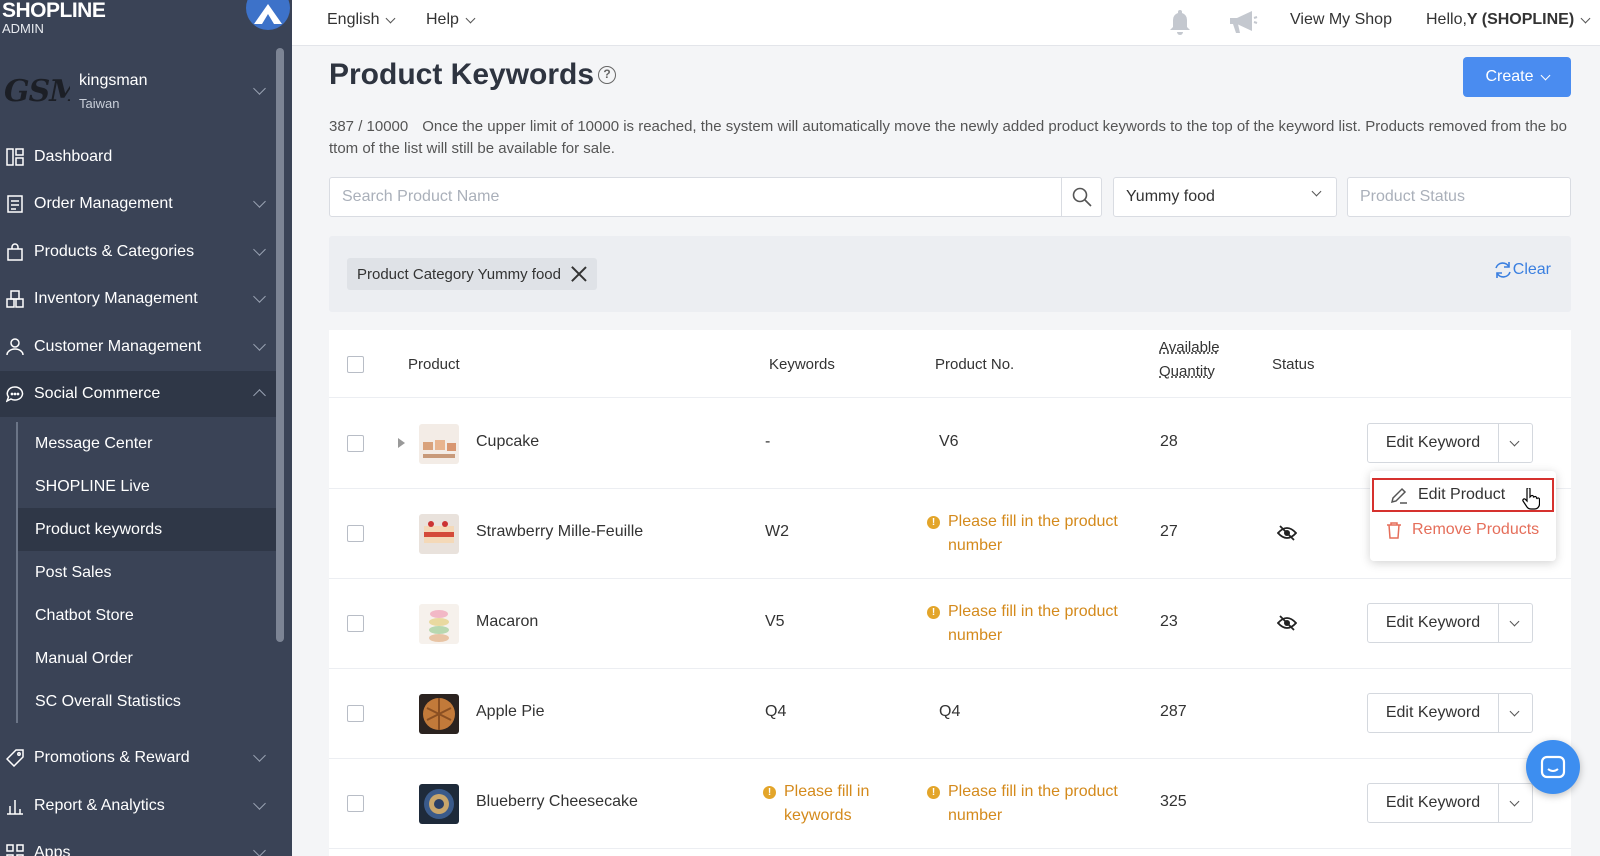  I want to click on sidebar-sub-item-sc-overall-statistics: SC Overall Statistics, so click(108, 701).